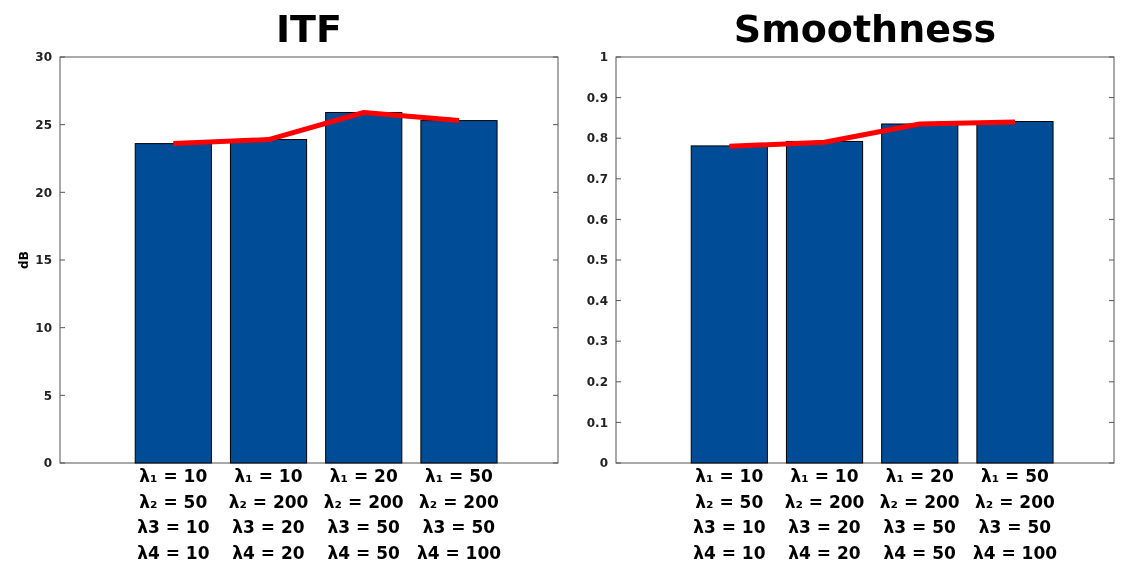 The width and height of the screenshot is (1124, 565). Describe the element at coordinates (603, 57) in the screenshot. I see `y-tick-label: 1` at that location.